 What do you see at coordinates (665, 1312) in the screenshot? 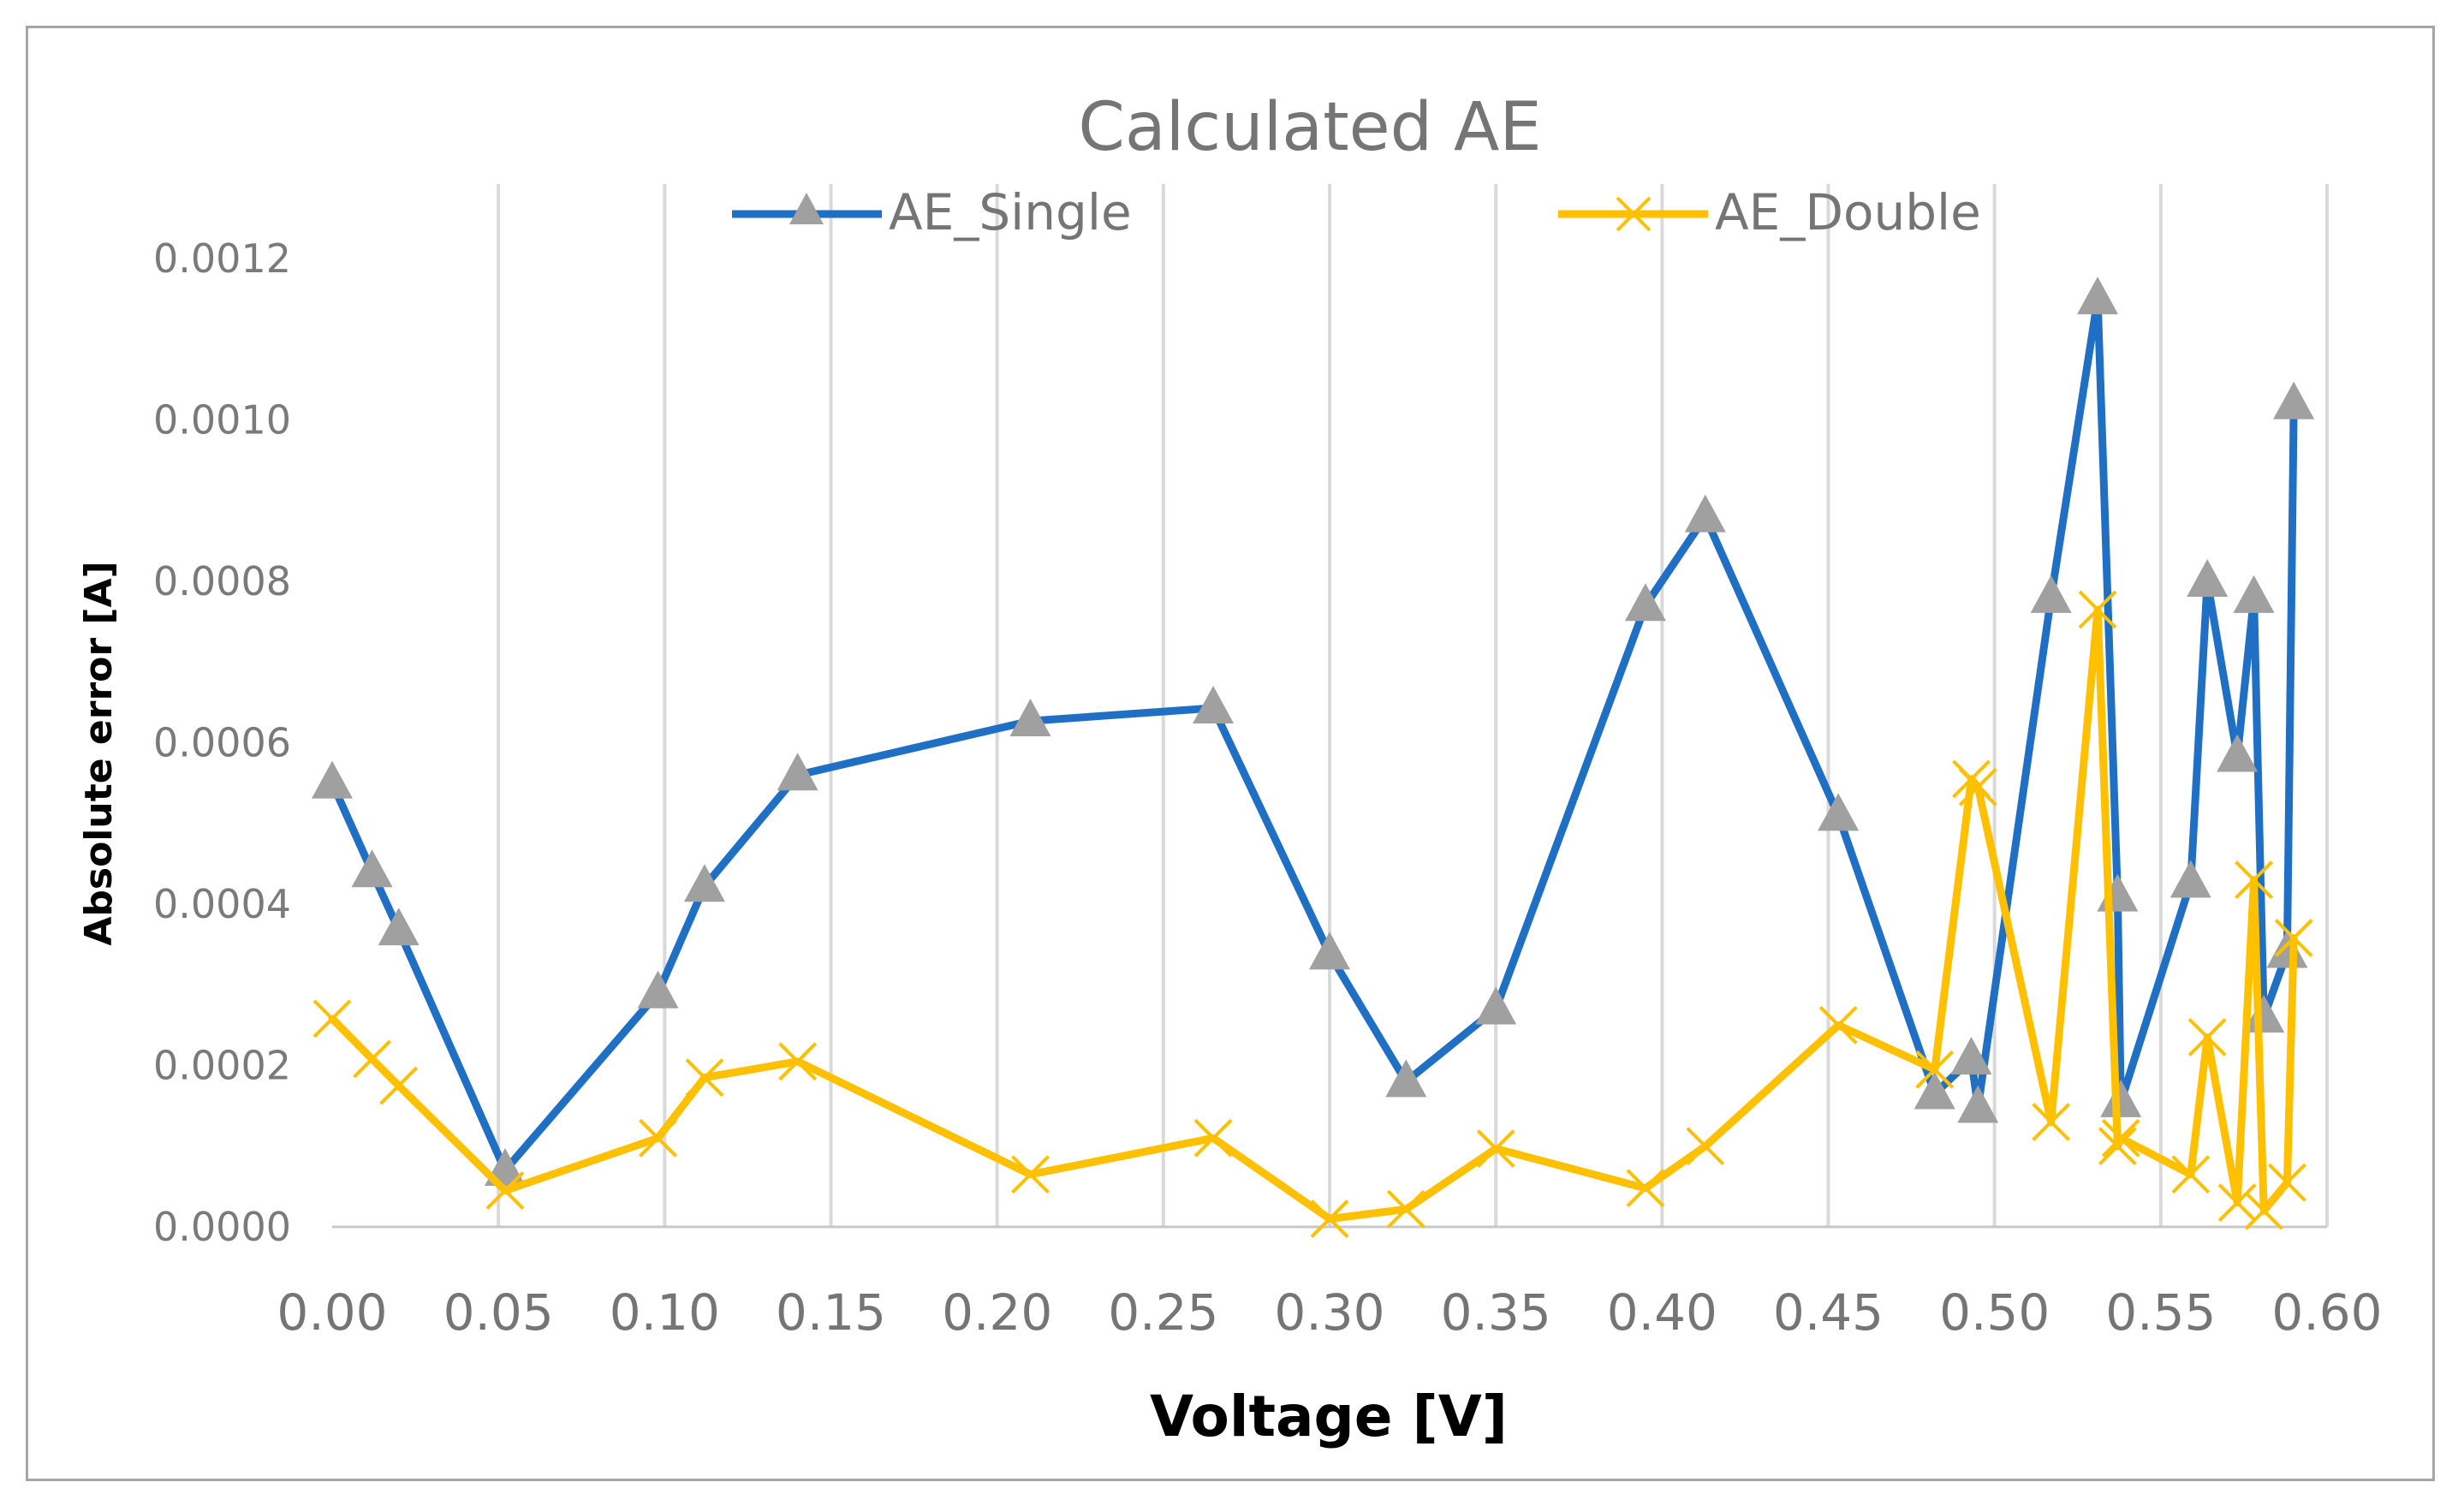
I see `x-tick-label: 0.10` at bounding box center [665, 1312].